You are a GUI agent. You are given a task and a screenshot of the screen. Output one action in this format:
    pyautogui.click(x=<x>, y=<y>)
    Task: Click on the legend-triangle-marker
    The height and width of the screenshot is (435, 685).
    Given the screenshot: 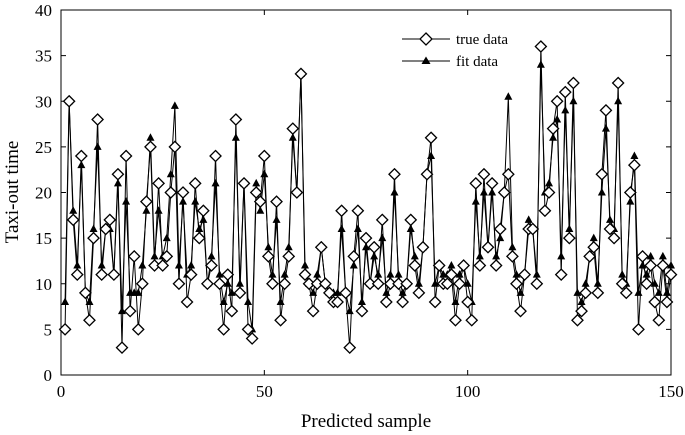 What is the action you would take?
    pyautogui.click(x=426, y=60)
    